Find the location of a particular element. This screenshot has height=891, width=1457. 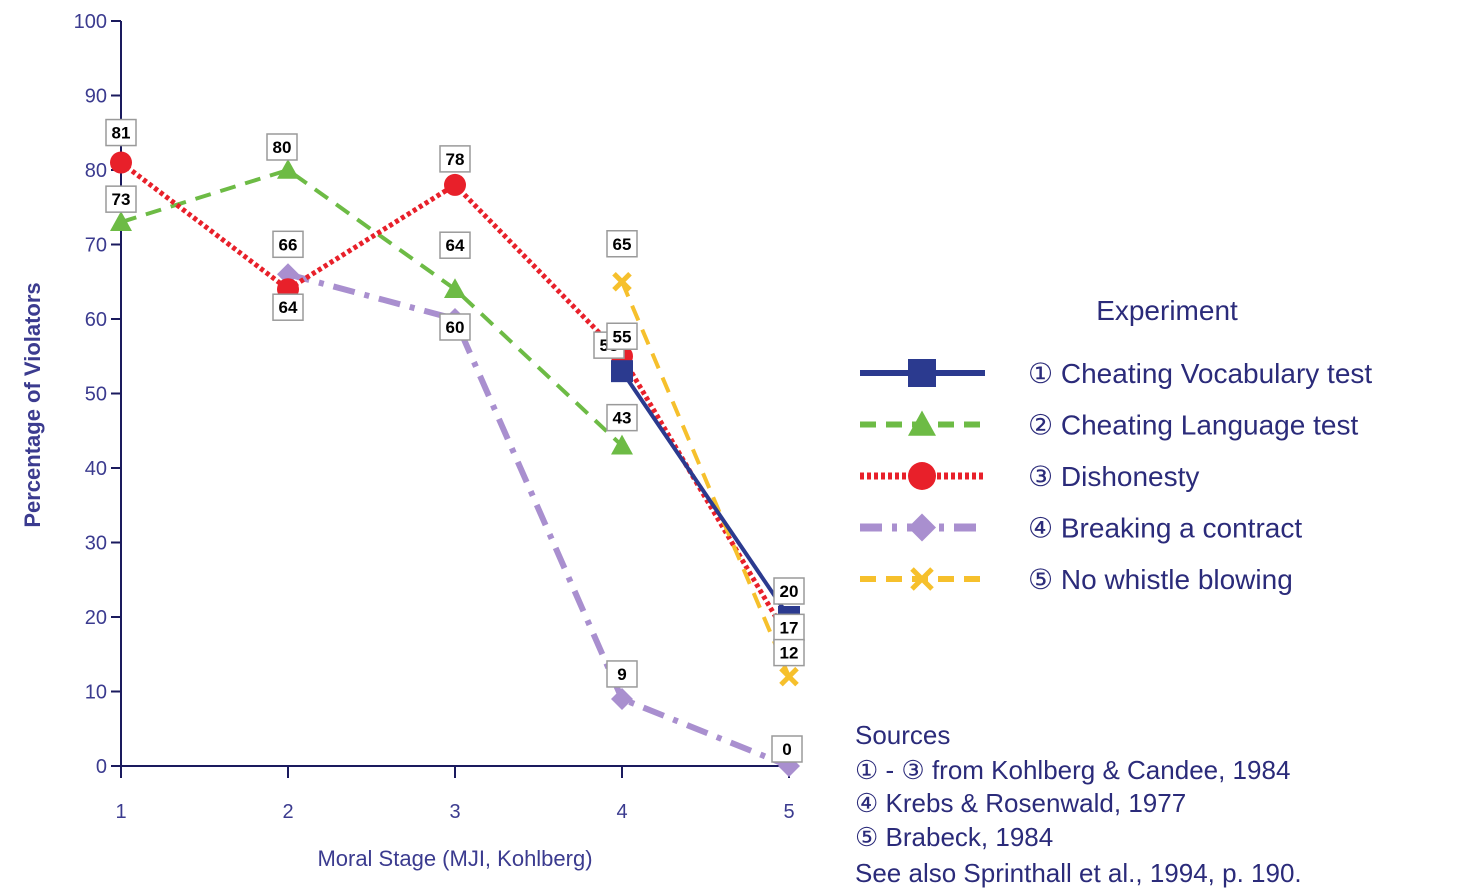

legend-item: ② Cheating Language test is located at coordinates (1109, 425).